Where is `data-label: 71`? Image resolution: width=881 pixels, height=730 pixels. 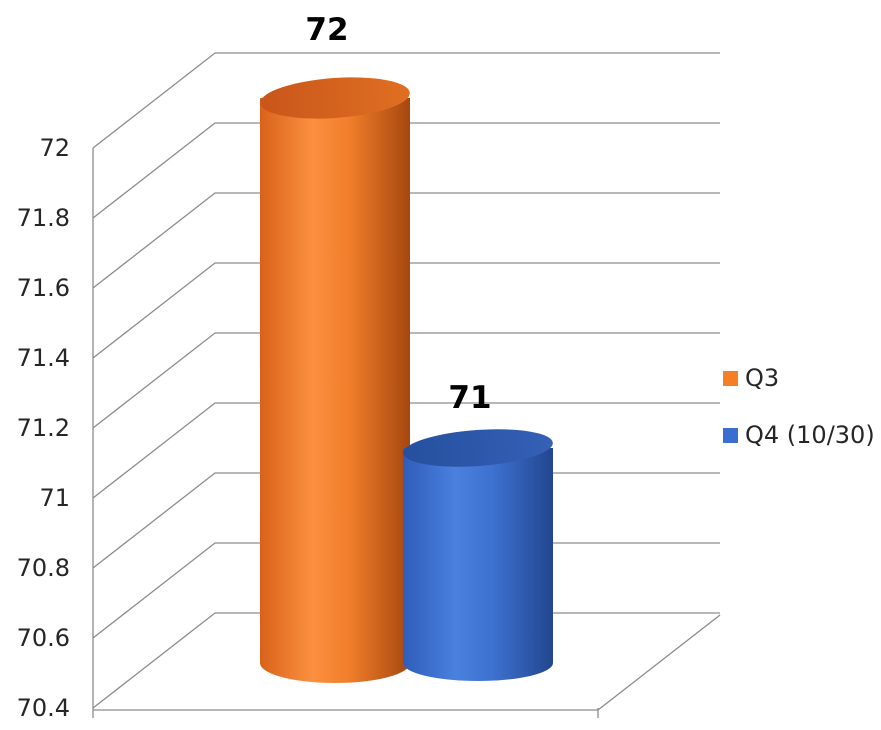
data-label: 71 is located at coordinates (469, 398).